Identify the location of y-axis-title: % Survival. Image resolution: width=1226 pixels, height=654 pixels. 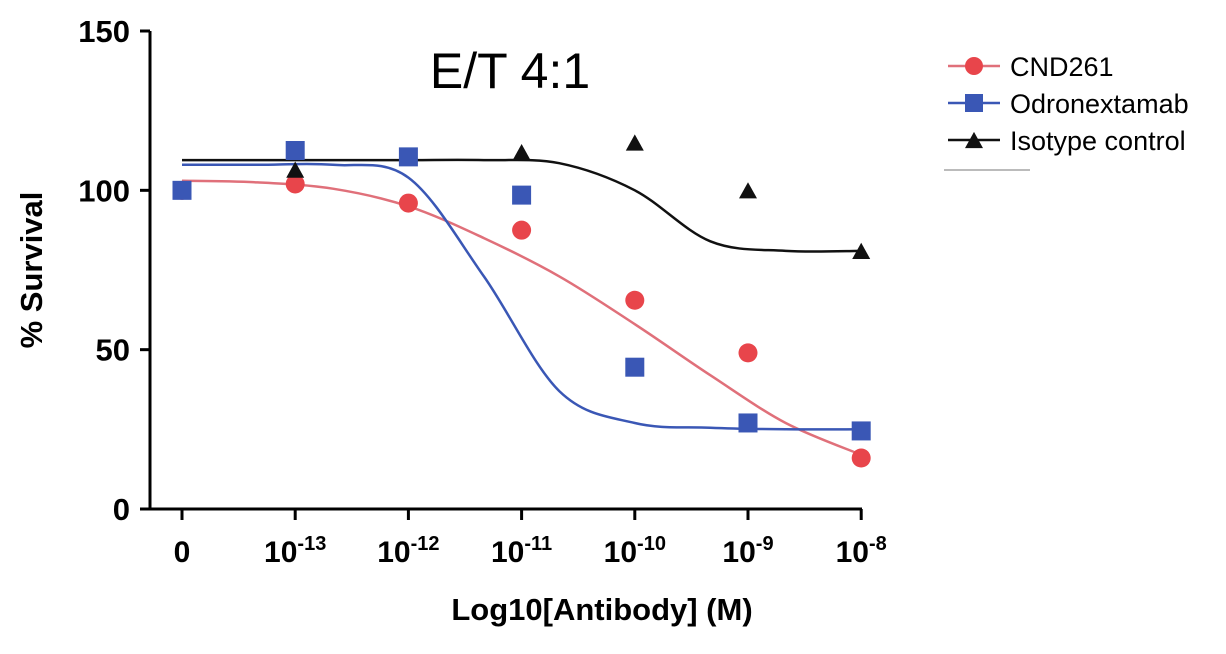
(31, 270).